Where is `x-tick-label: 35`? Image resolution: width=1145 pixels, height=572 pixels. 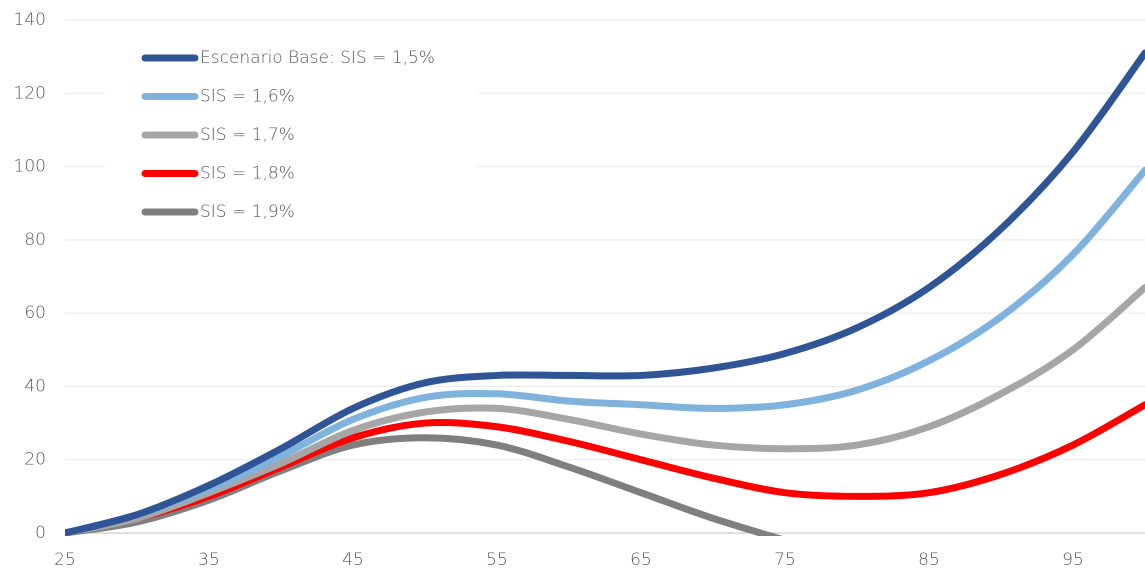
x-tick-label: 35 is located at coordinates (209, 560).